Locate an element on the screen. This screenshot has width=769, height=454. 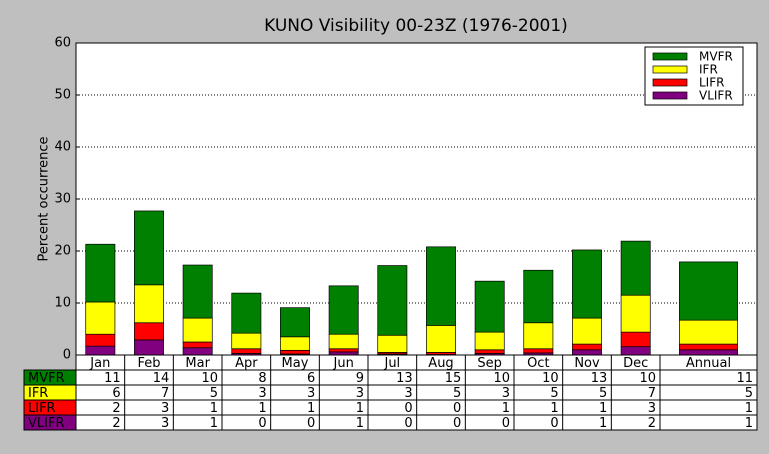
table-cell: 13 is located at coordinates (599, 378).